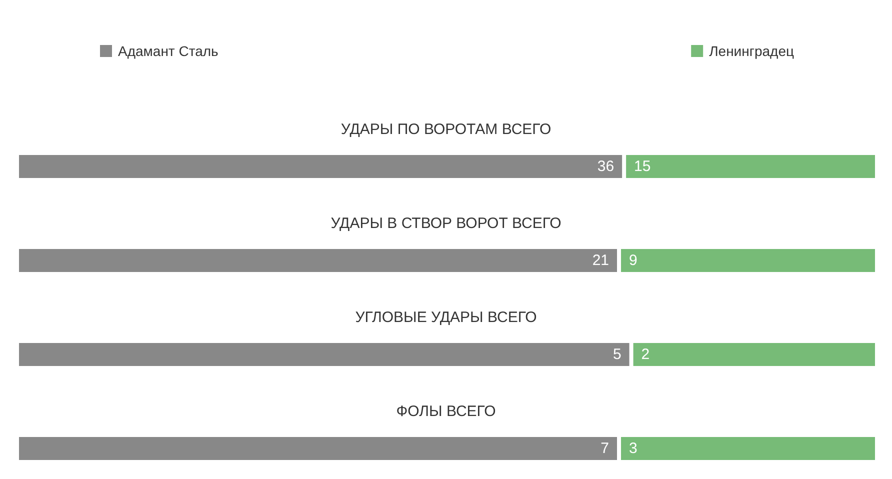  What do you see at coordinates (446, 223) in the screenshot?
I see `chart-title: УДАРЫ В СТВОР ВОРОТ ВСЕГО` at bounding box center [446, 223].